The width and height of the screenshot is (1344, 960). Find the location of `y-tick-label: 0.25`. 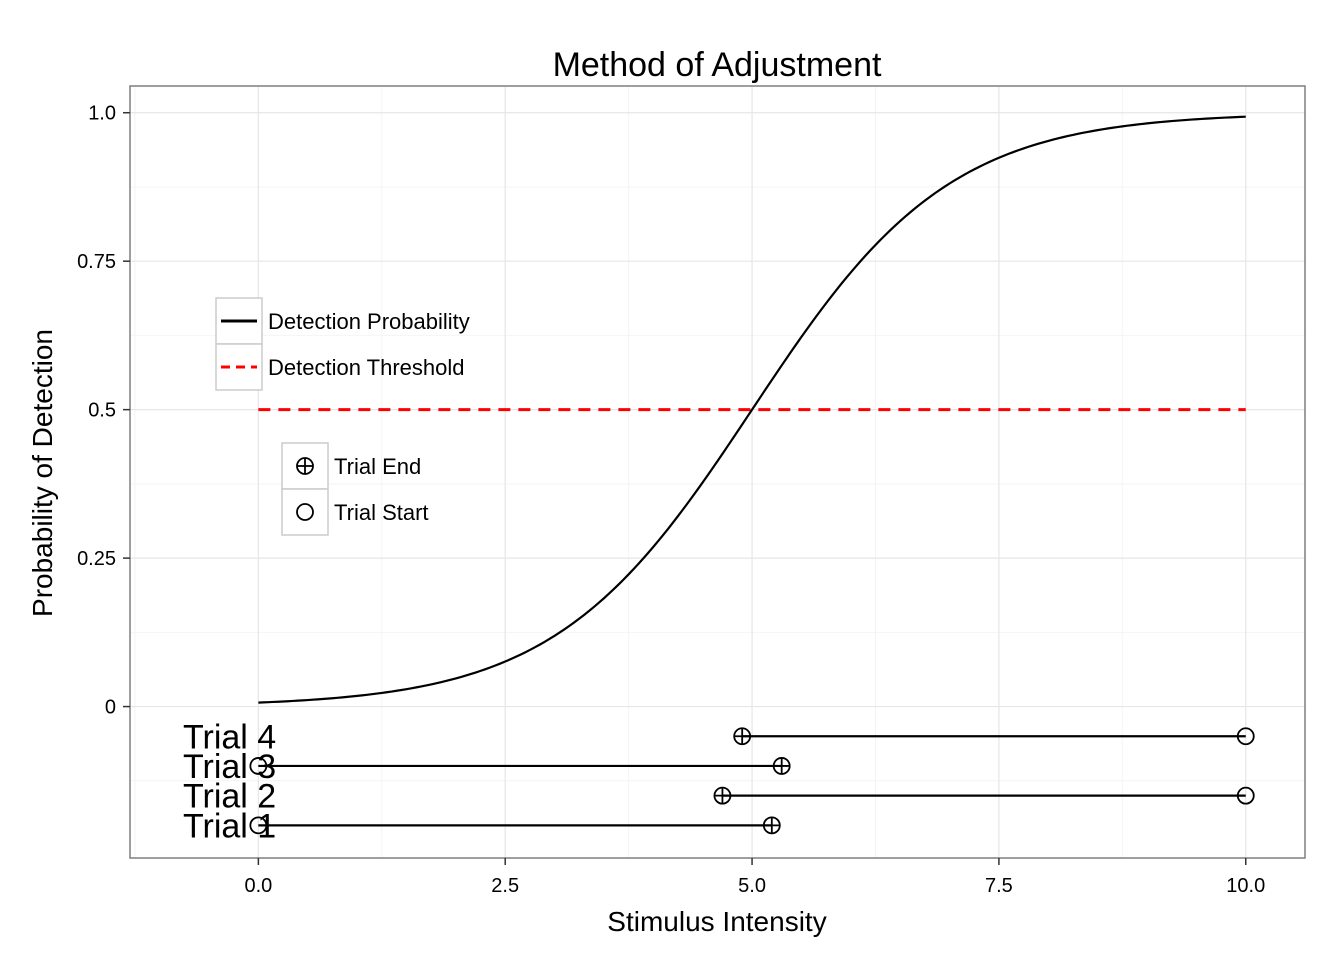

y-tick-label: 0.25 is located at coordinates (96, 559).